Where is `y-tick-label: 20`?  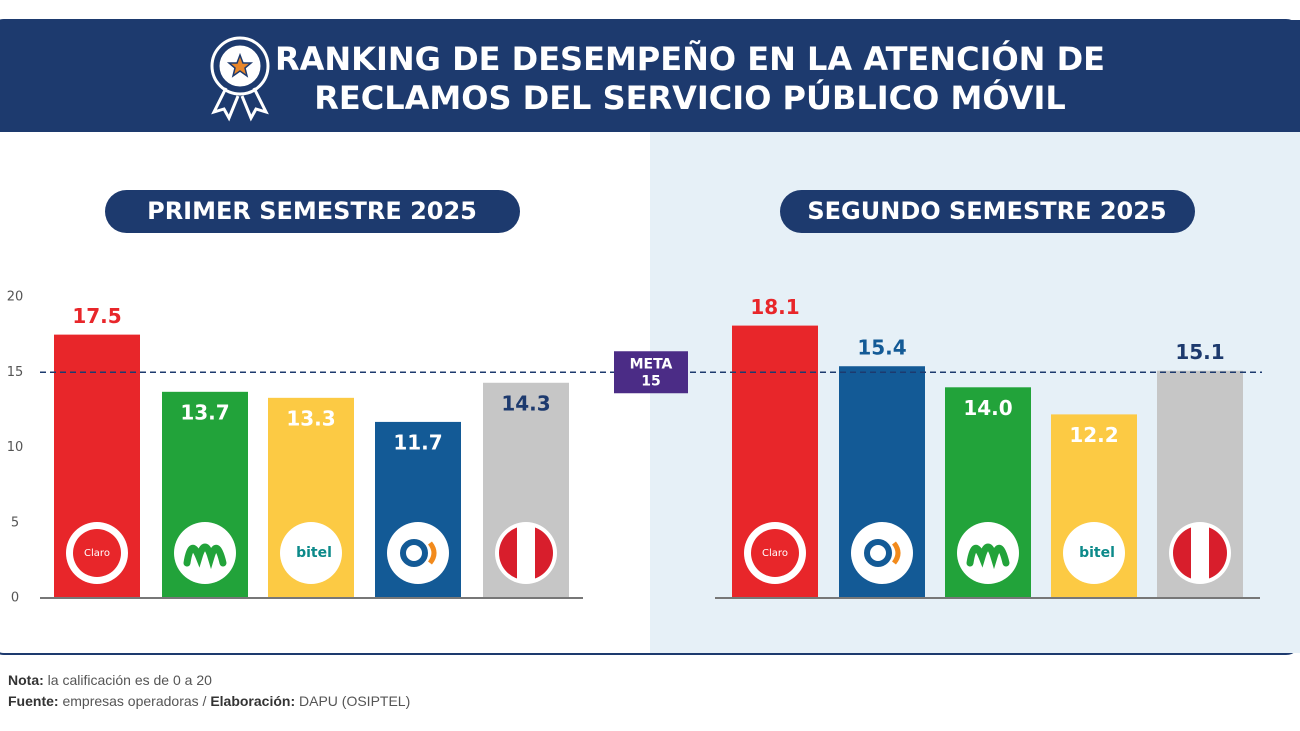
y-tick-label: 20 is located at coordinates (15, 297).